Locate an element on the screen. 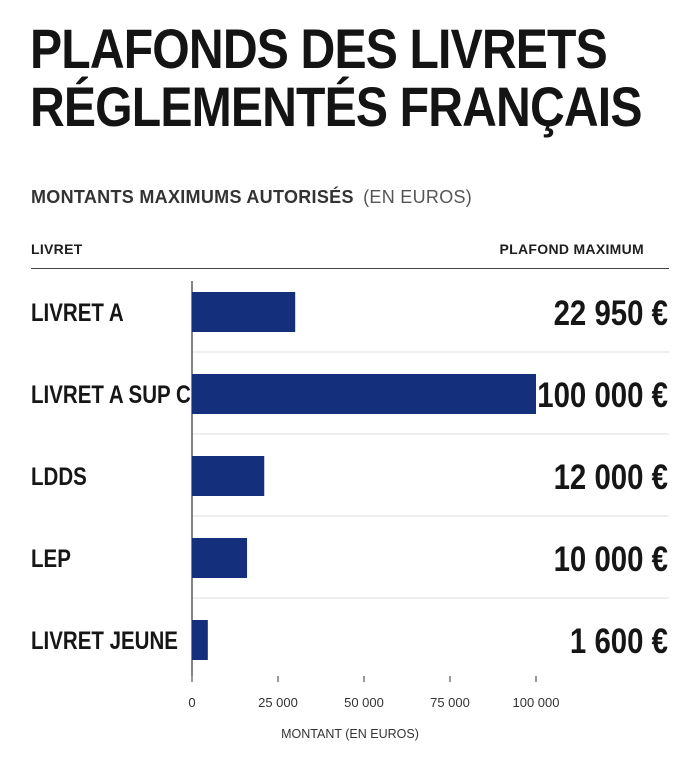  x-tick-label: 0 is located at coordinates (191, 702).